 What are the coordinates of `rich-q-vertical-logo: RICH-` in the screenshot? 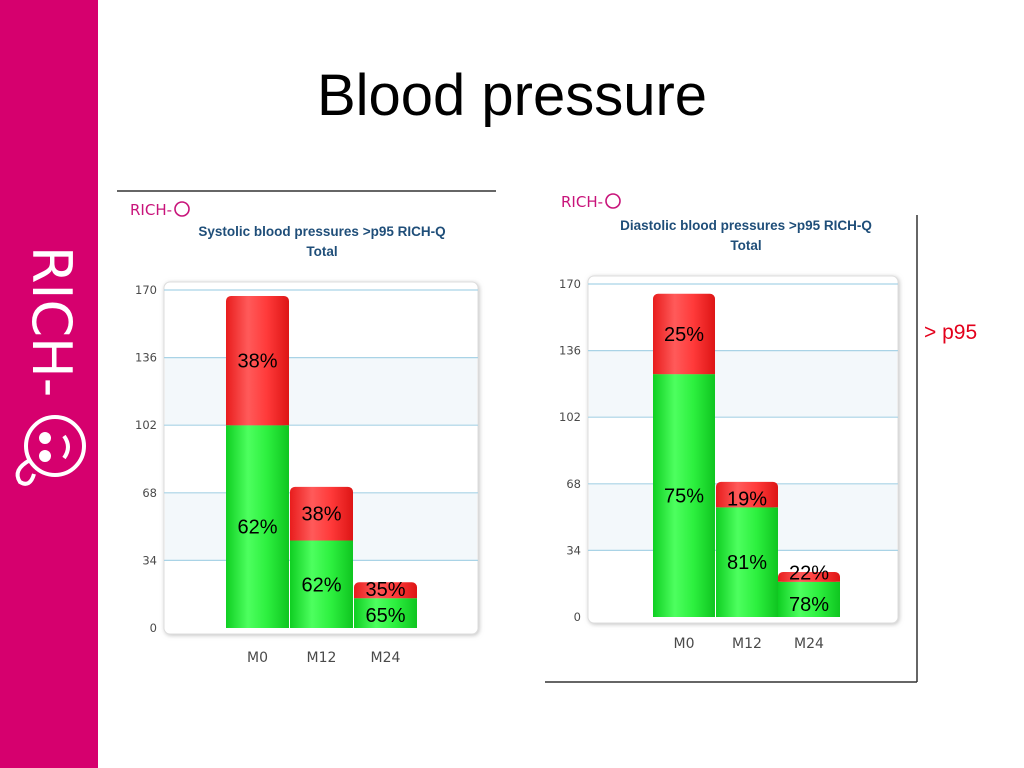 It's located at (50, 366).